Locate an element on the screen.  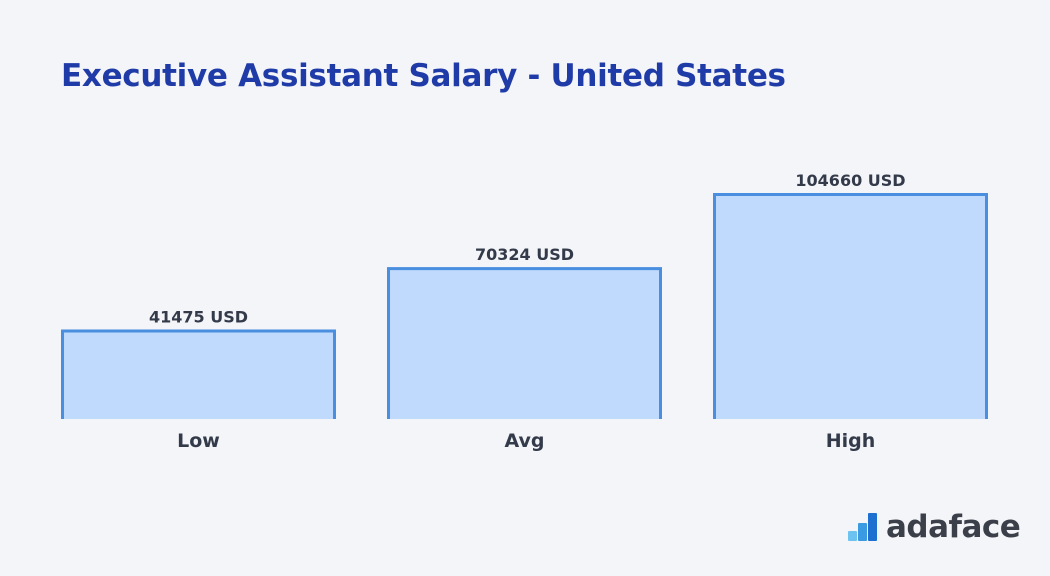
bar-low is located at coordinates (198, 374).